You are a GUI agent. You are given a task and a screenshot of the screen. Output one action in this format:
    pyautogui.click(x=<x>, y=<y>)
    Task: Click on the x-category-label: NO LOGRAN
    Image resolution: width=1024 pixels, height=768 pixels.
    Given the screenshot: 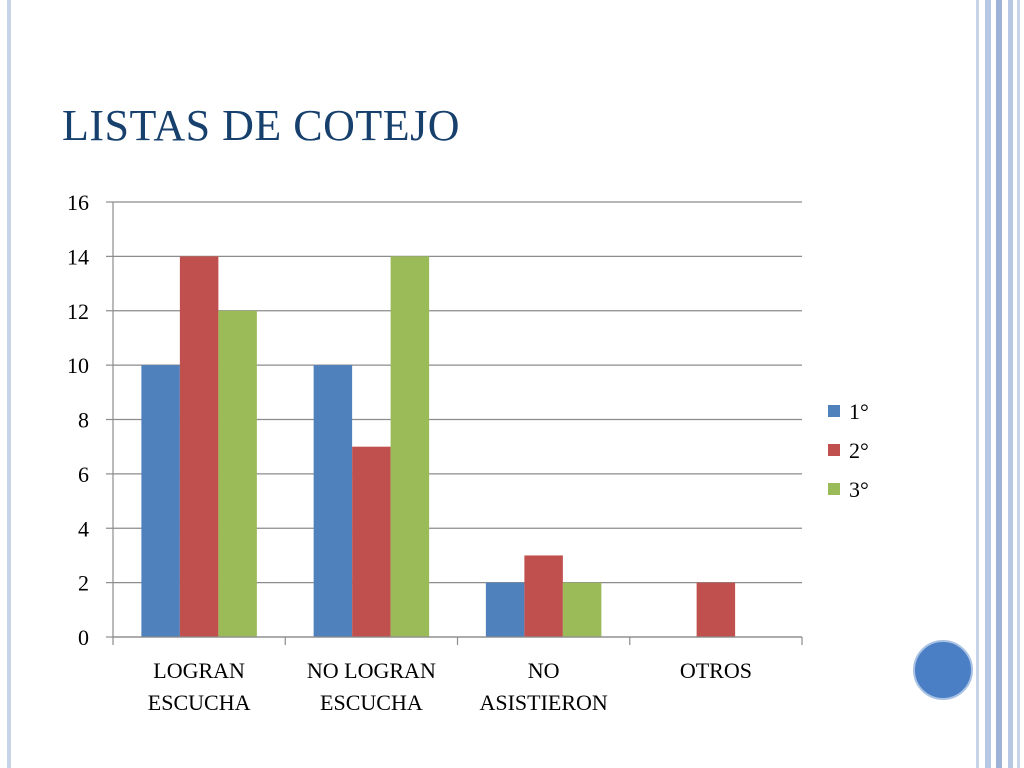 What is the action you would take?
    pyautogui.click(x=371, y=670)
    